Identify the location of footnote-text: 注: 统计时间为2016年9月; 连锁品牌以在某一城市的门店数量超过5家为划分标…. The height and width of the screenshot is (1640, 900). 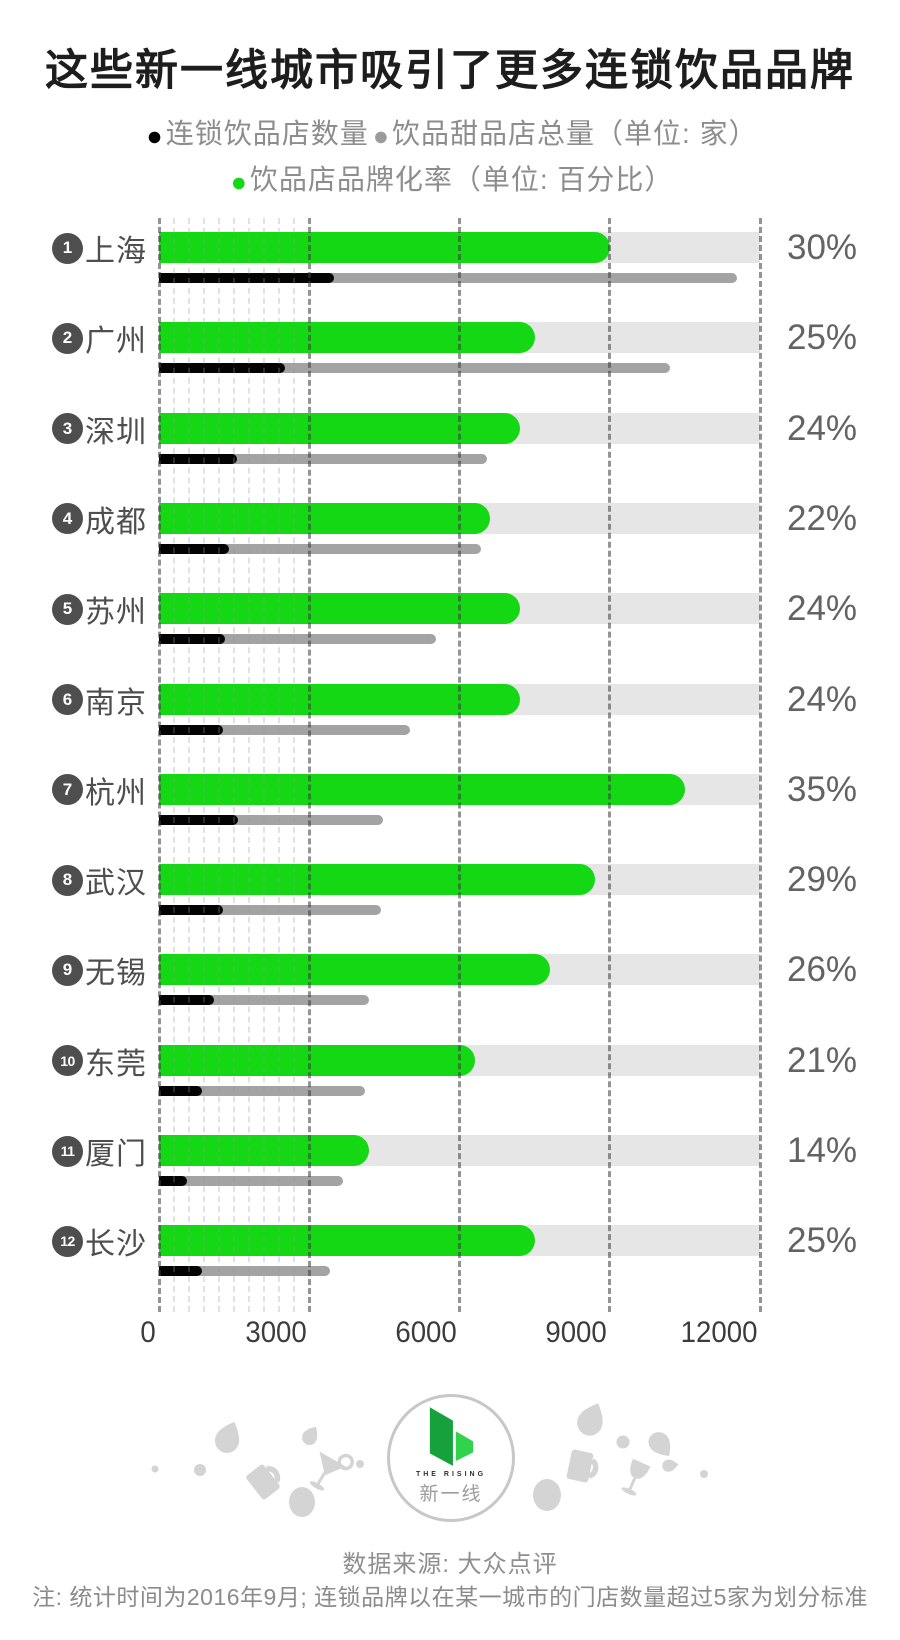
(450, 1597).